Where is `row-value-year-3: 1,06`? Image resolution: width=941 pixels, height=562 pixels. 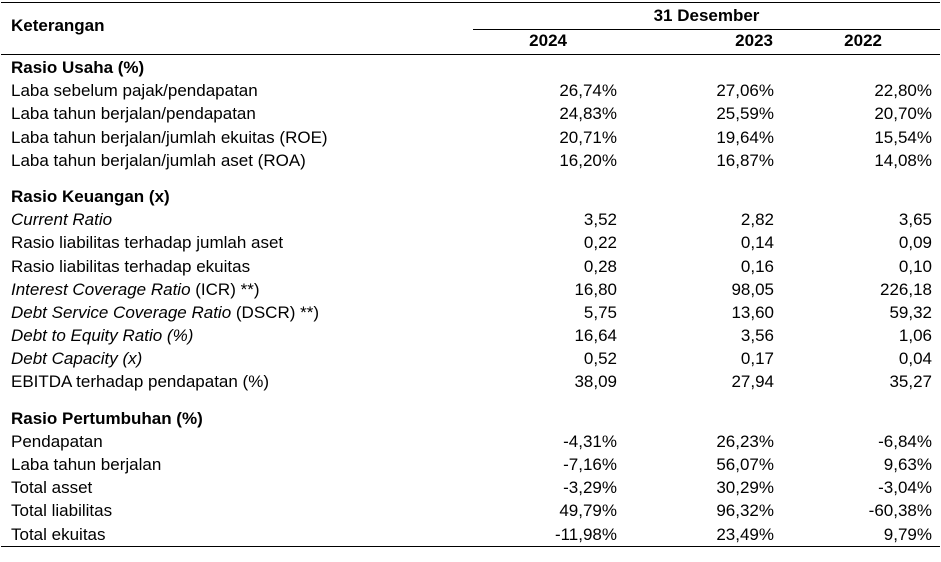 row-value-year-3: 1,06 is located at coordinates (915, 336).